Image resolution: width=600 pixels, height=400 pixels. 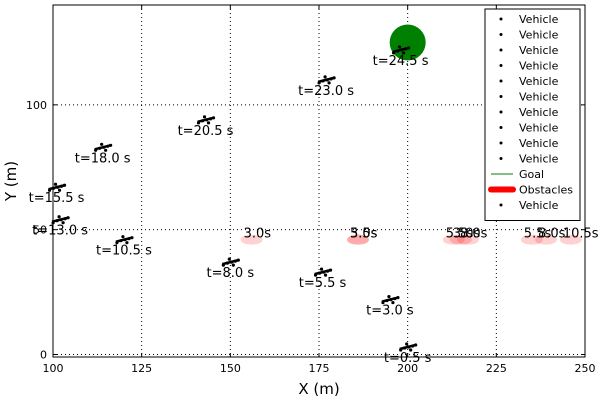 I want to click on x-tick-label: 200, so click(x=407, y=368).